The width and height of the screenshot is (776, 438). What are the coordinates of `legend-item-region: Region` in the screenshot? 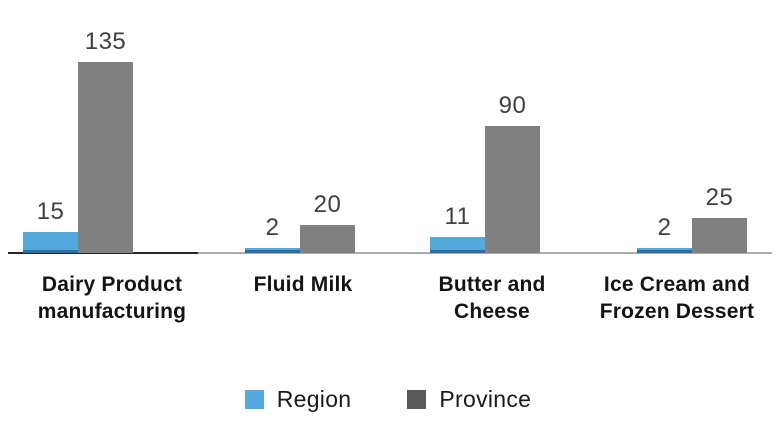 It's located at (298, 399).